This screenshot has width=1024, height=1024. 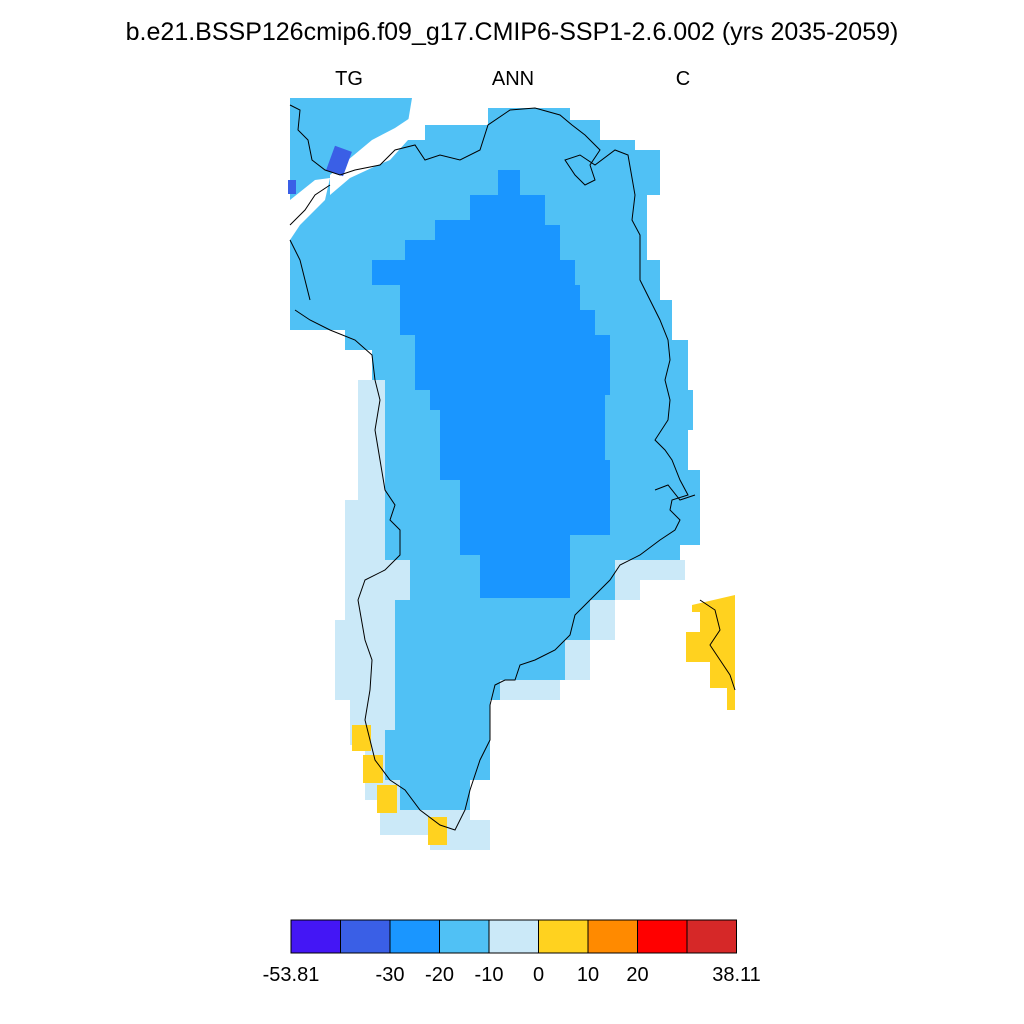 I want to click on colorbar-label: -20, so click(x=439, y=975).